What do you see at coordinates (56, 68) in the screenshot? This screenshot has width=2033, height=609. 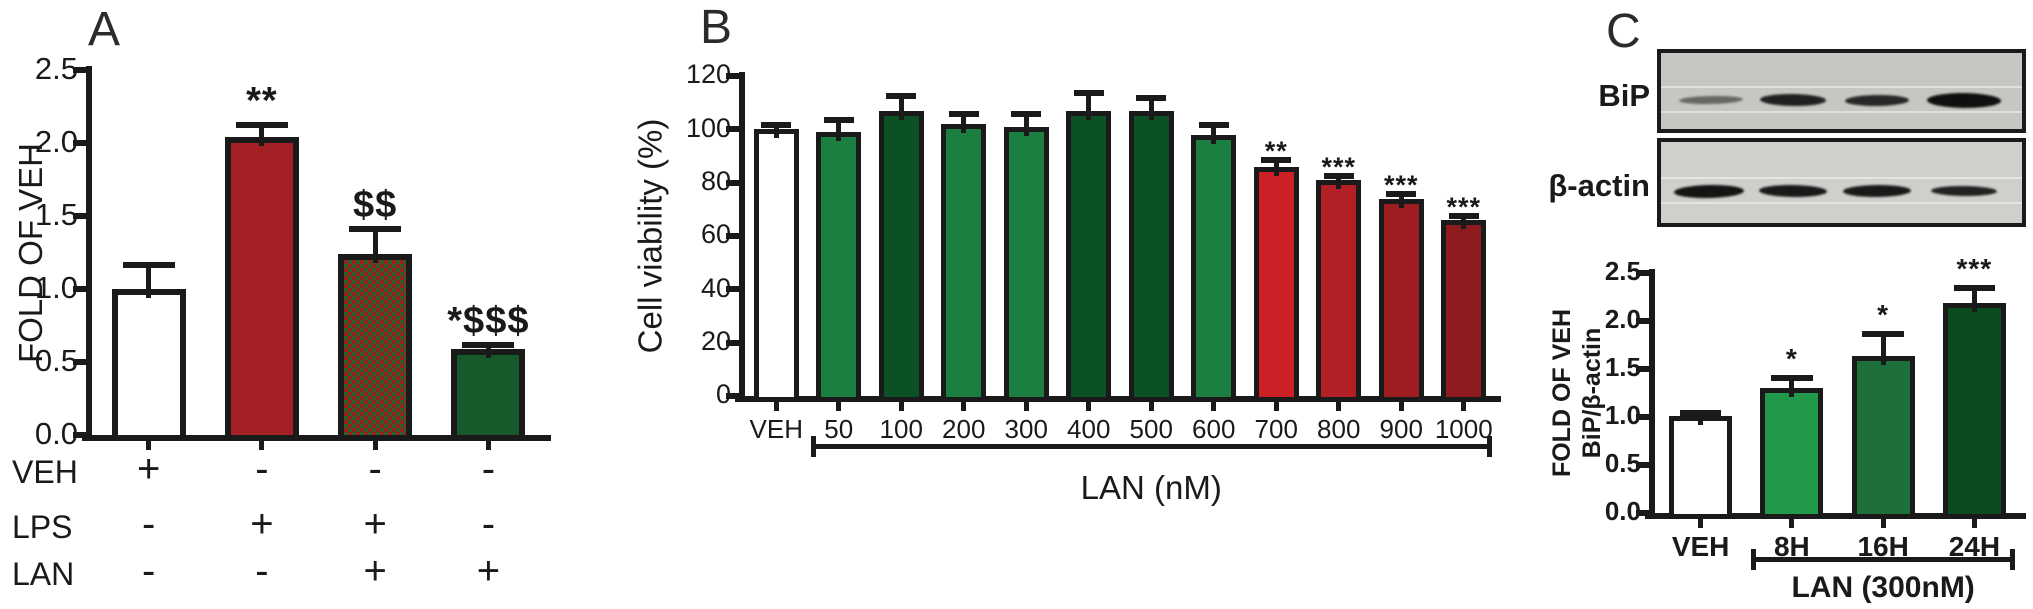 I see `y-tick-label: 2.5` at bounding box center [56, 68].